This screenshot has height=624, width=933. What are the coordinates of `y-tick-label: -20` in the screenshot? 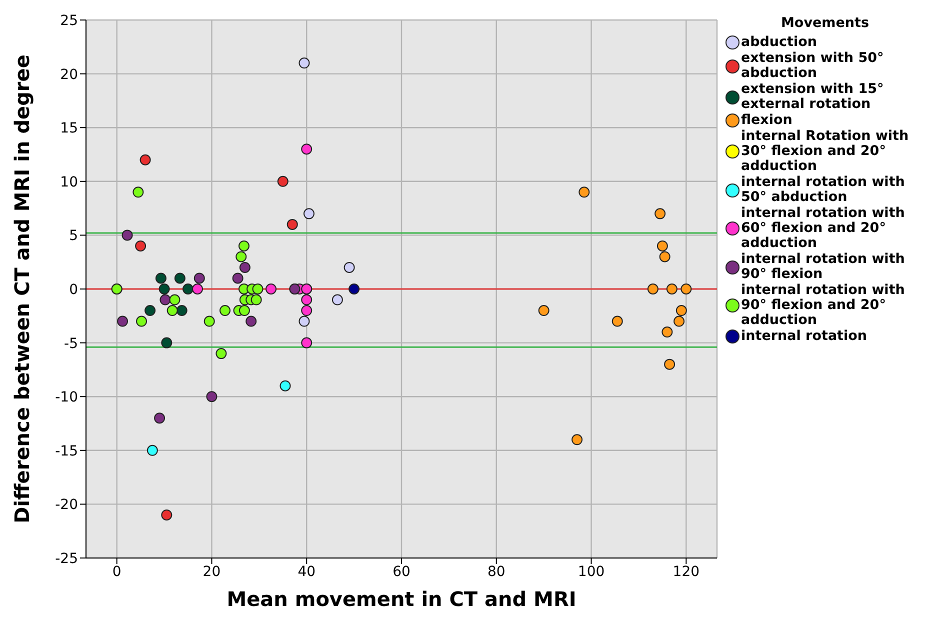 It's located at (66, 505).